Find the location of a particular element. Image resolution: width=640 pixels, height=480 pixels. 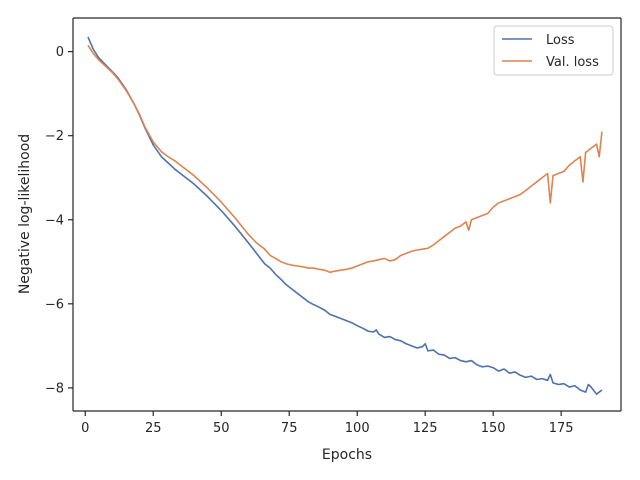

legend-label-val-loss: Val. loss is located at coordinates (572, 62).